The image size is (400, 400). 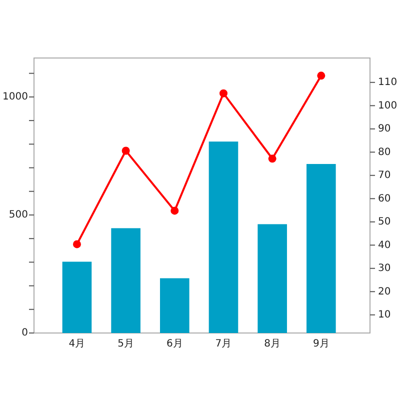 I want to click on x-tick-label: 7月, so click(x=223, y=344).